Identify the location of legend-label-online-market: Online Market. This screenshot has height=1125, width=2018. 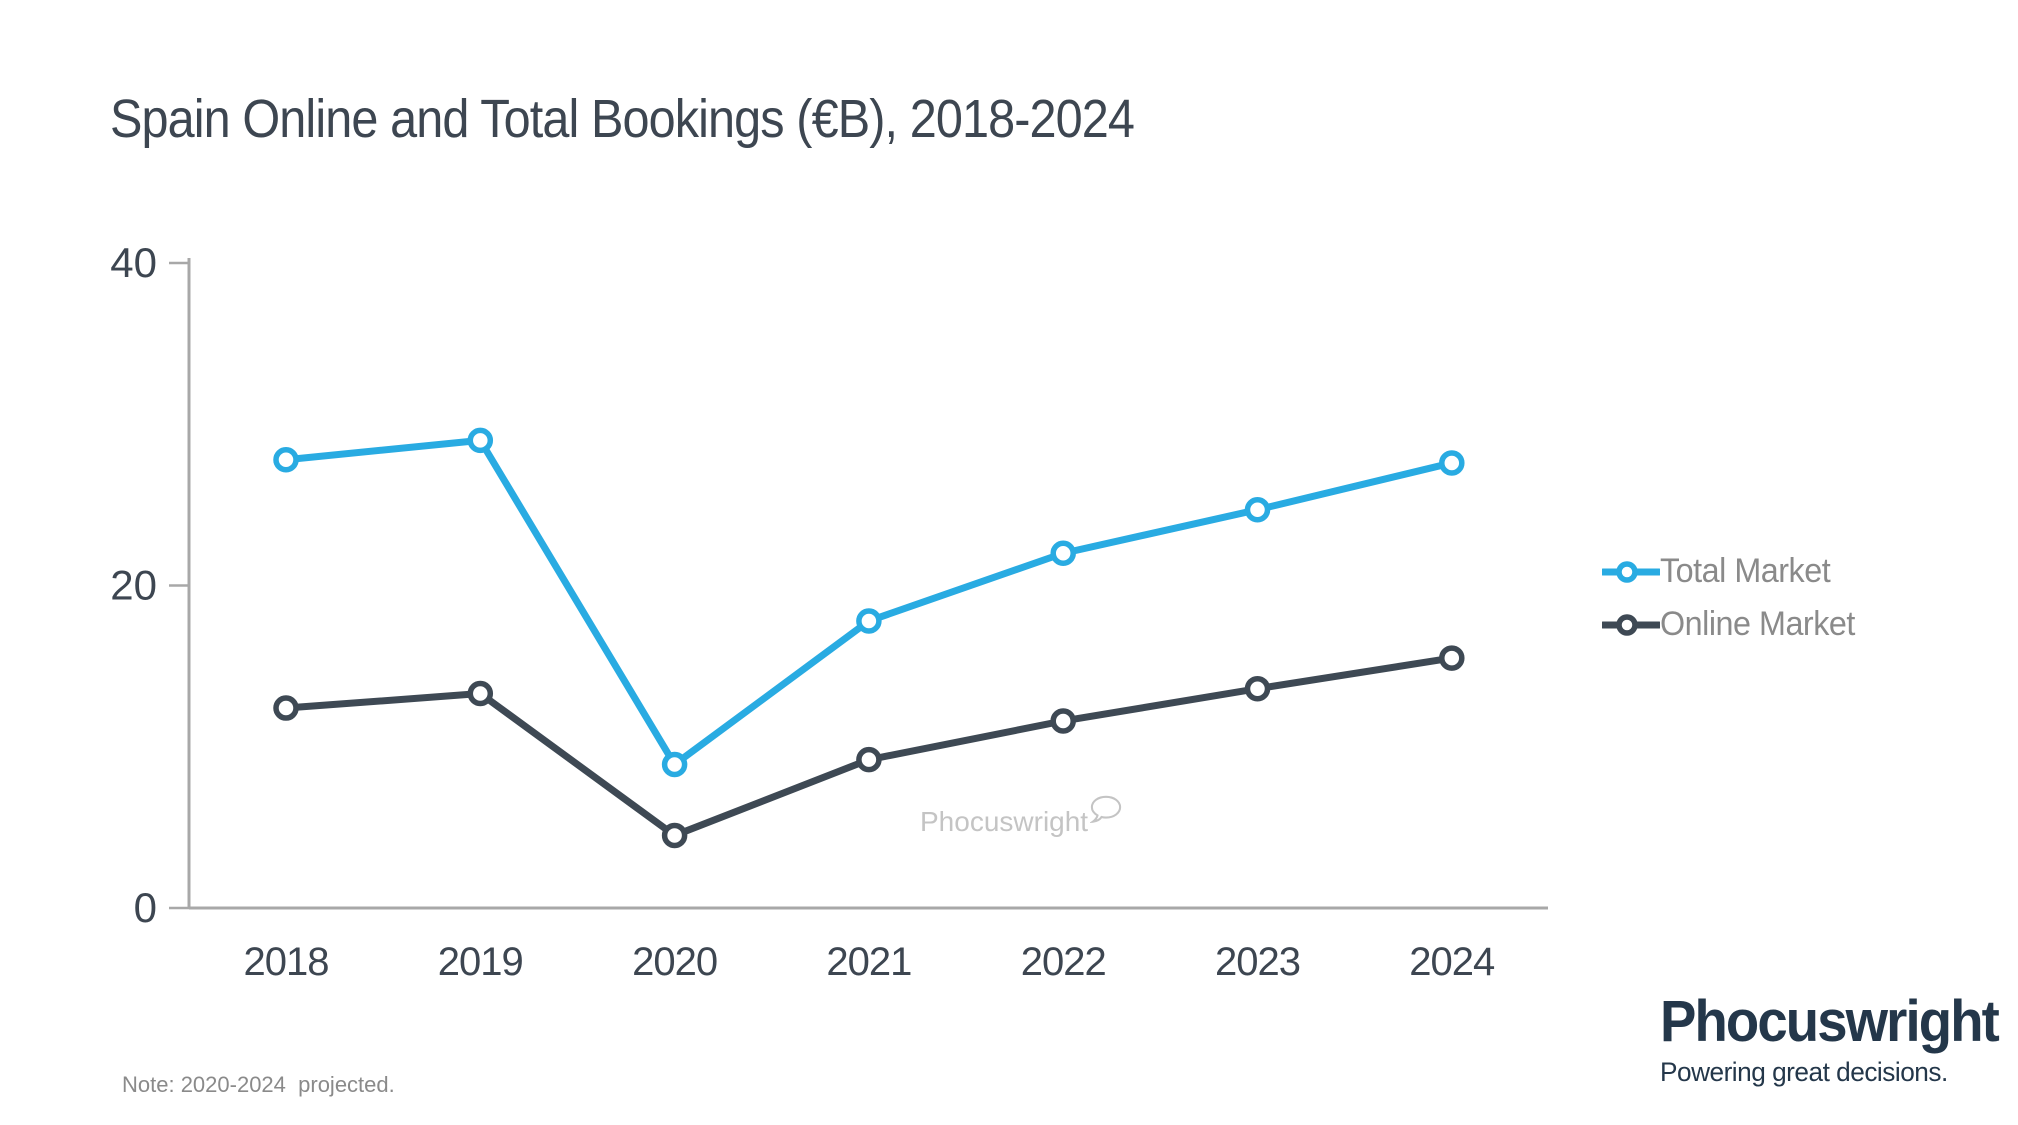
(1757, 624).